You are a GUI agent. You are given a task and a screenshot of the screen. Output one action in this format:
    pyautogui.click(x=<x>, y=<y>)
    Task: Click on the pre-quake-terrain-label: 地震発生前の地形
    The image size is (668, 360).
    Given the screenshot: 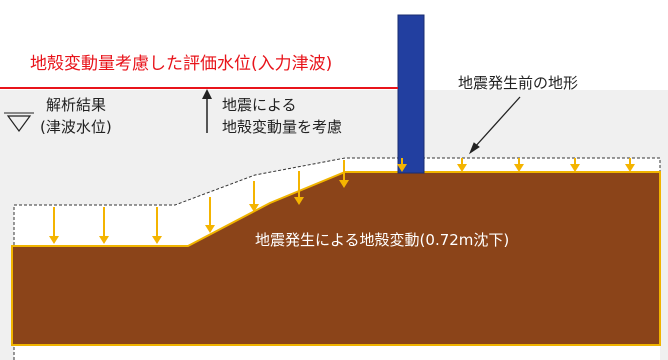 What is the action you would take?
    pyautogui.click(x=518, y=83)
    